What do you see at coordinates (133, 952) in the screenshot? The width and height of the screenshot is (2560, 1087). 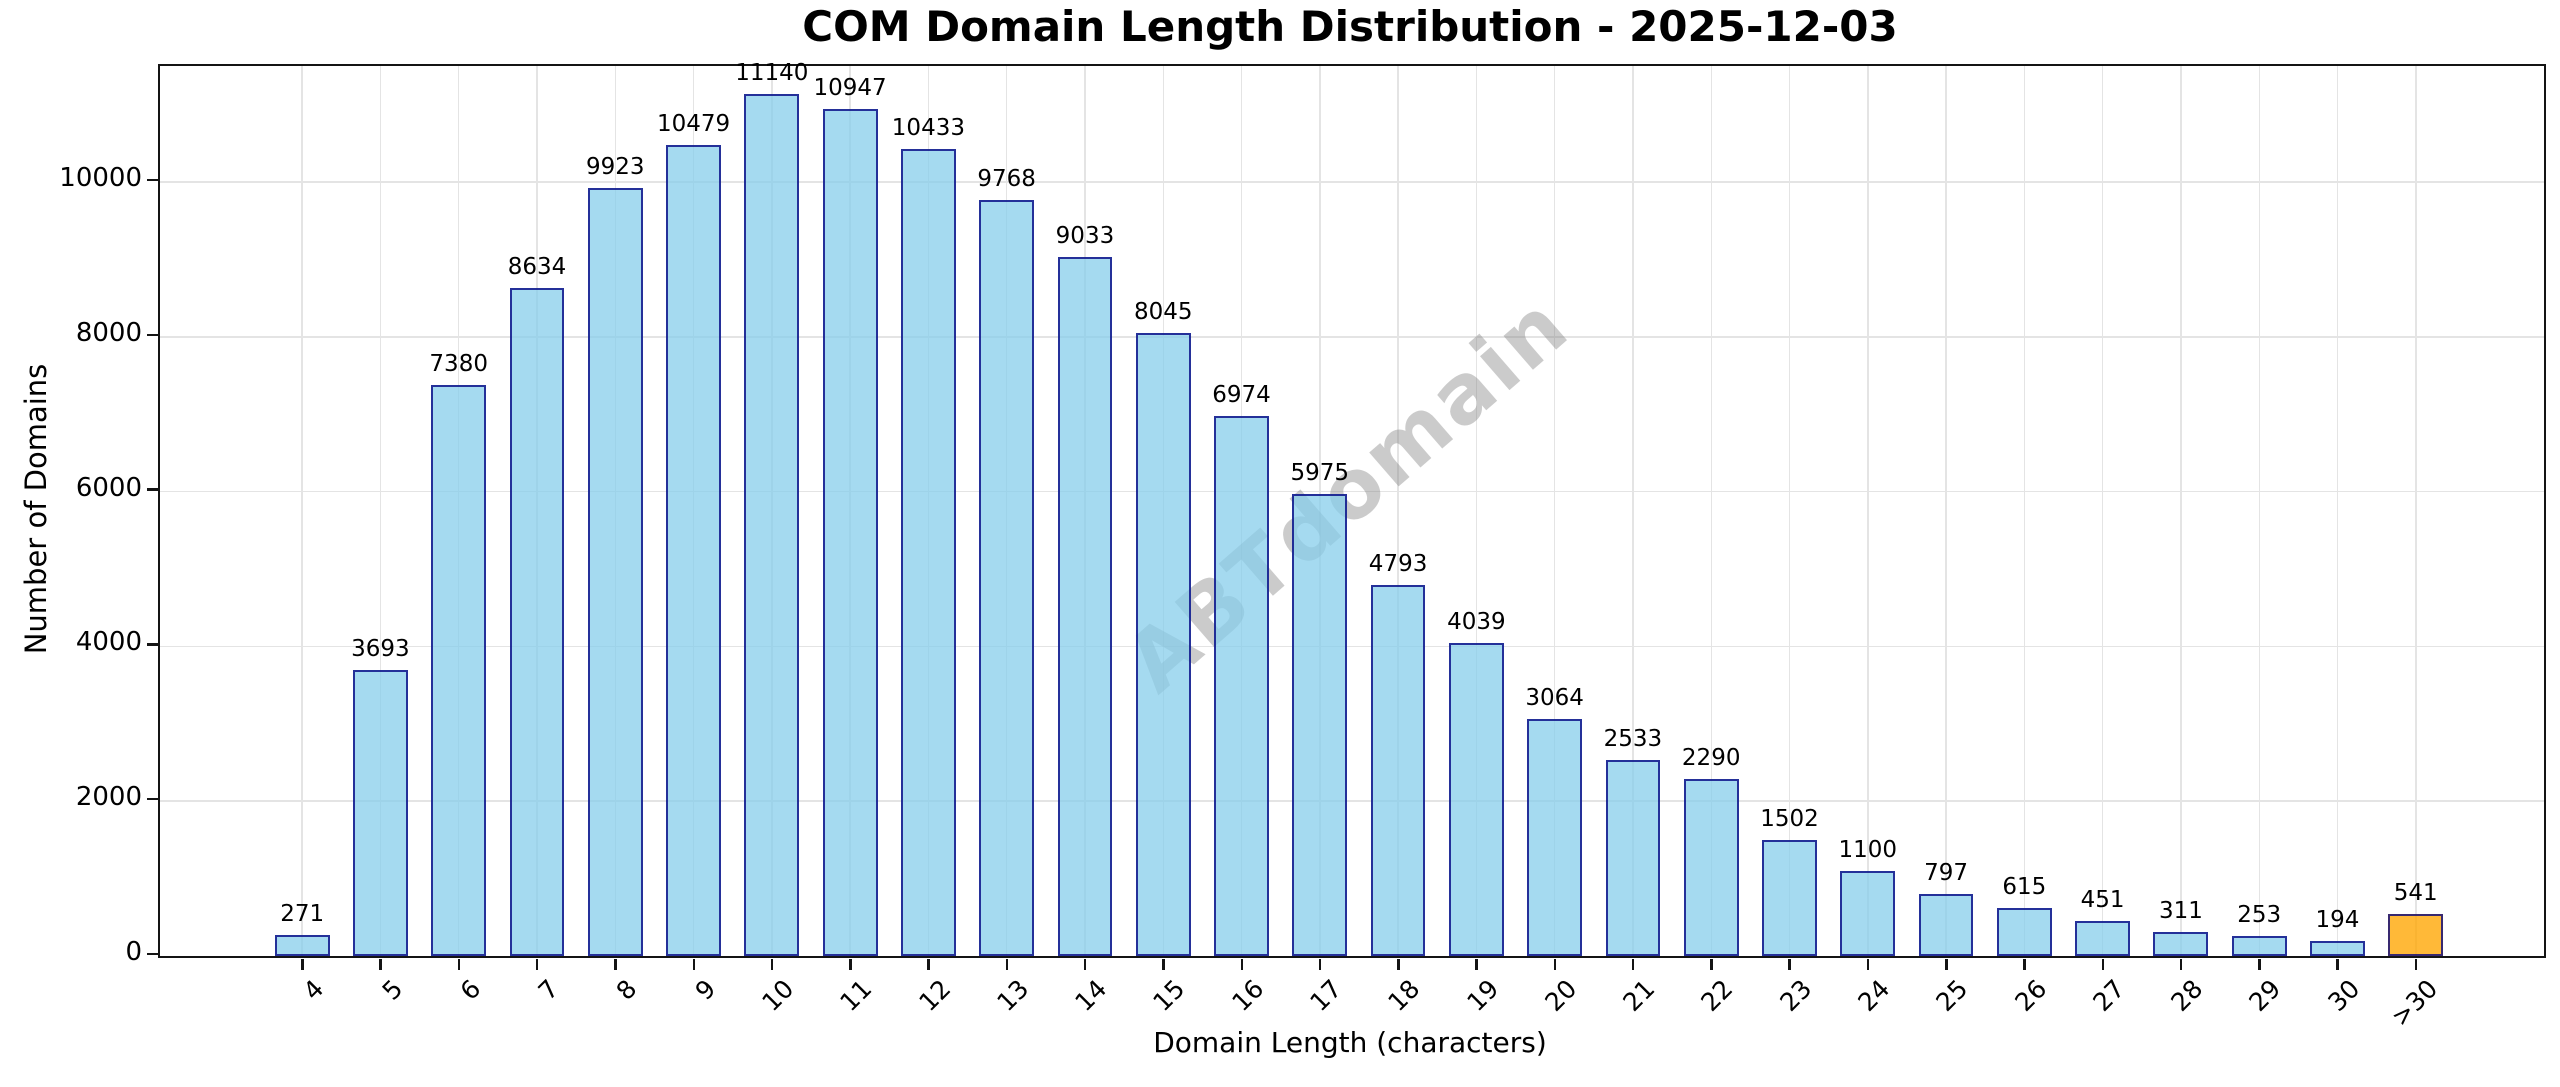 I see `y-tick-label: 0` at bounding box center [133, 952].